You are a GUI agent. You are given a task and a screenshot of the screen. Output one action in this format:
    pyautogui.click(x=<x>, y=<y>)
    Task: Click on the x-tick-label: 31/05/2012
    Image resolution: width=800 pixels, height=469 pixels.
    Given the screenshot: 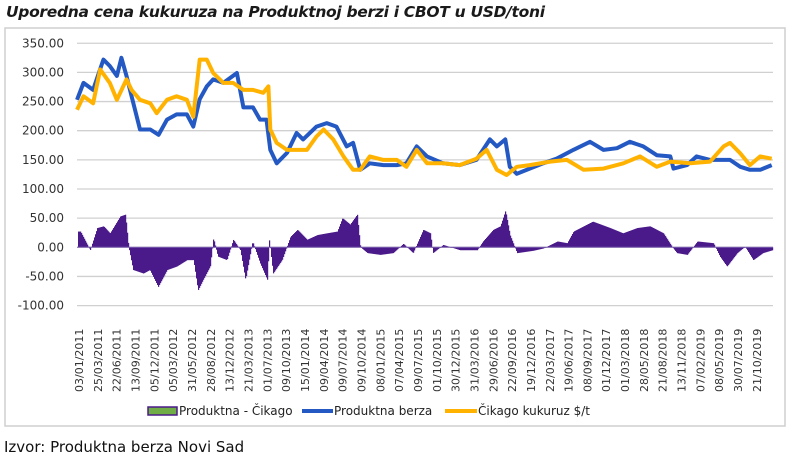 What is the action you would take?
    pyautogui.click(x=192, y=360)
    